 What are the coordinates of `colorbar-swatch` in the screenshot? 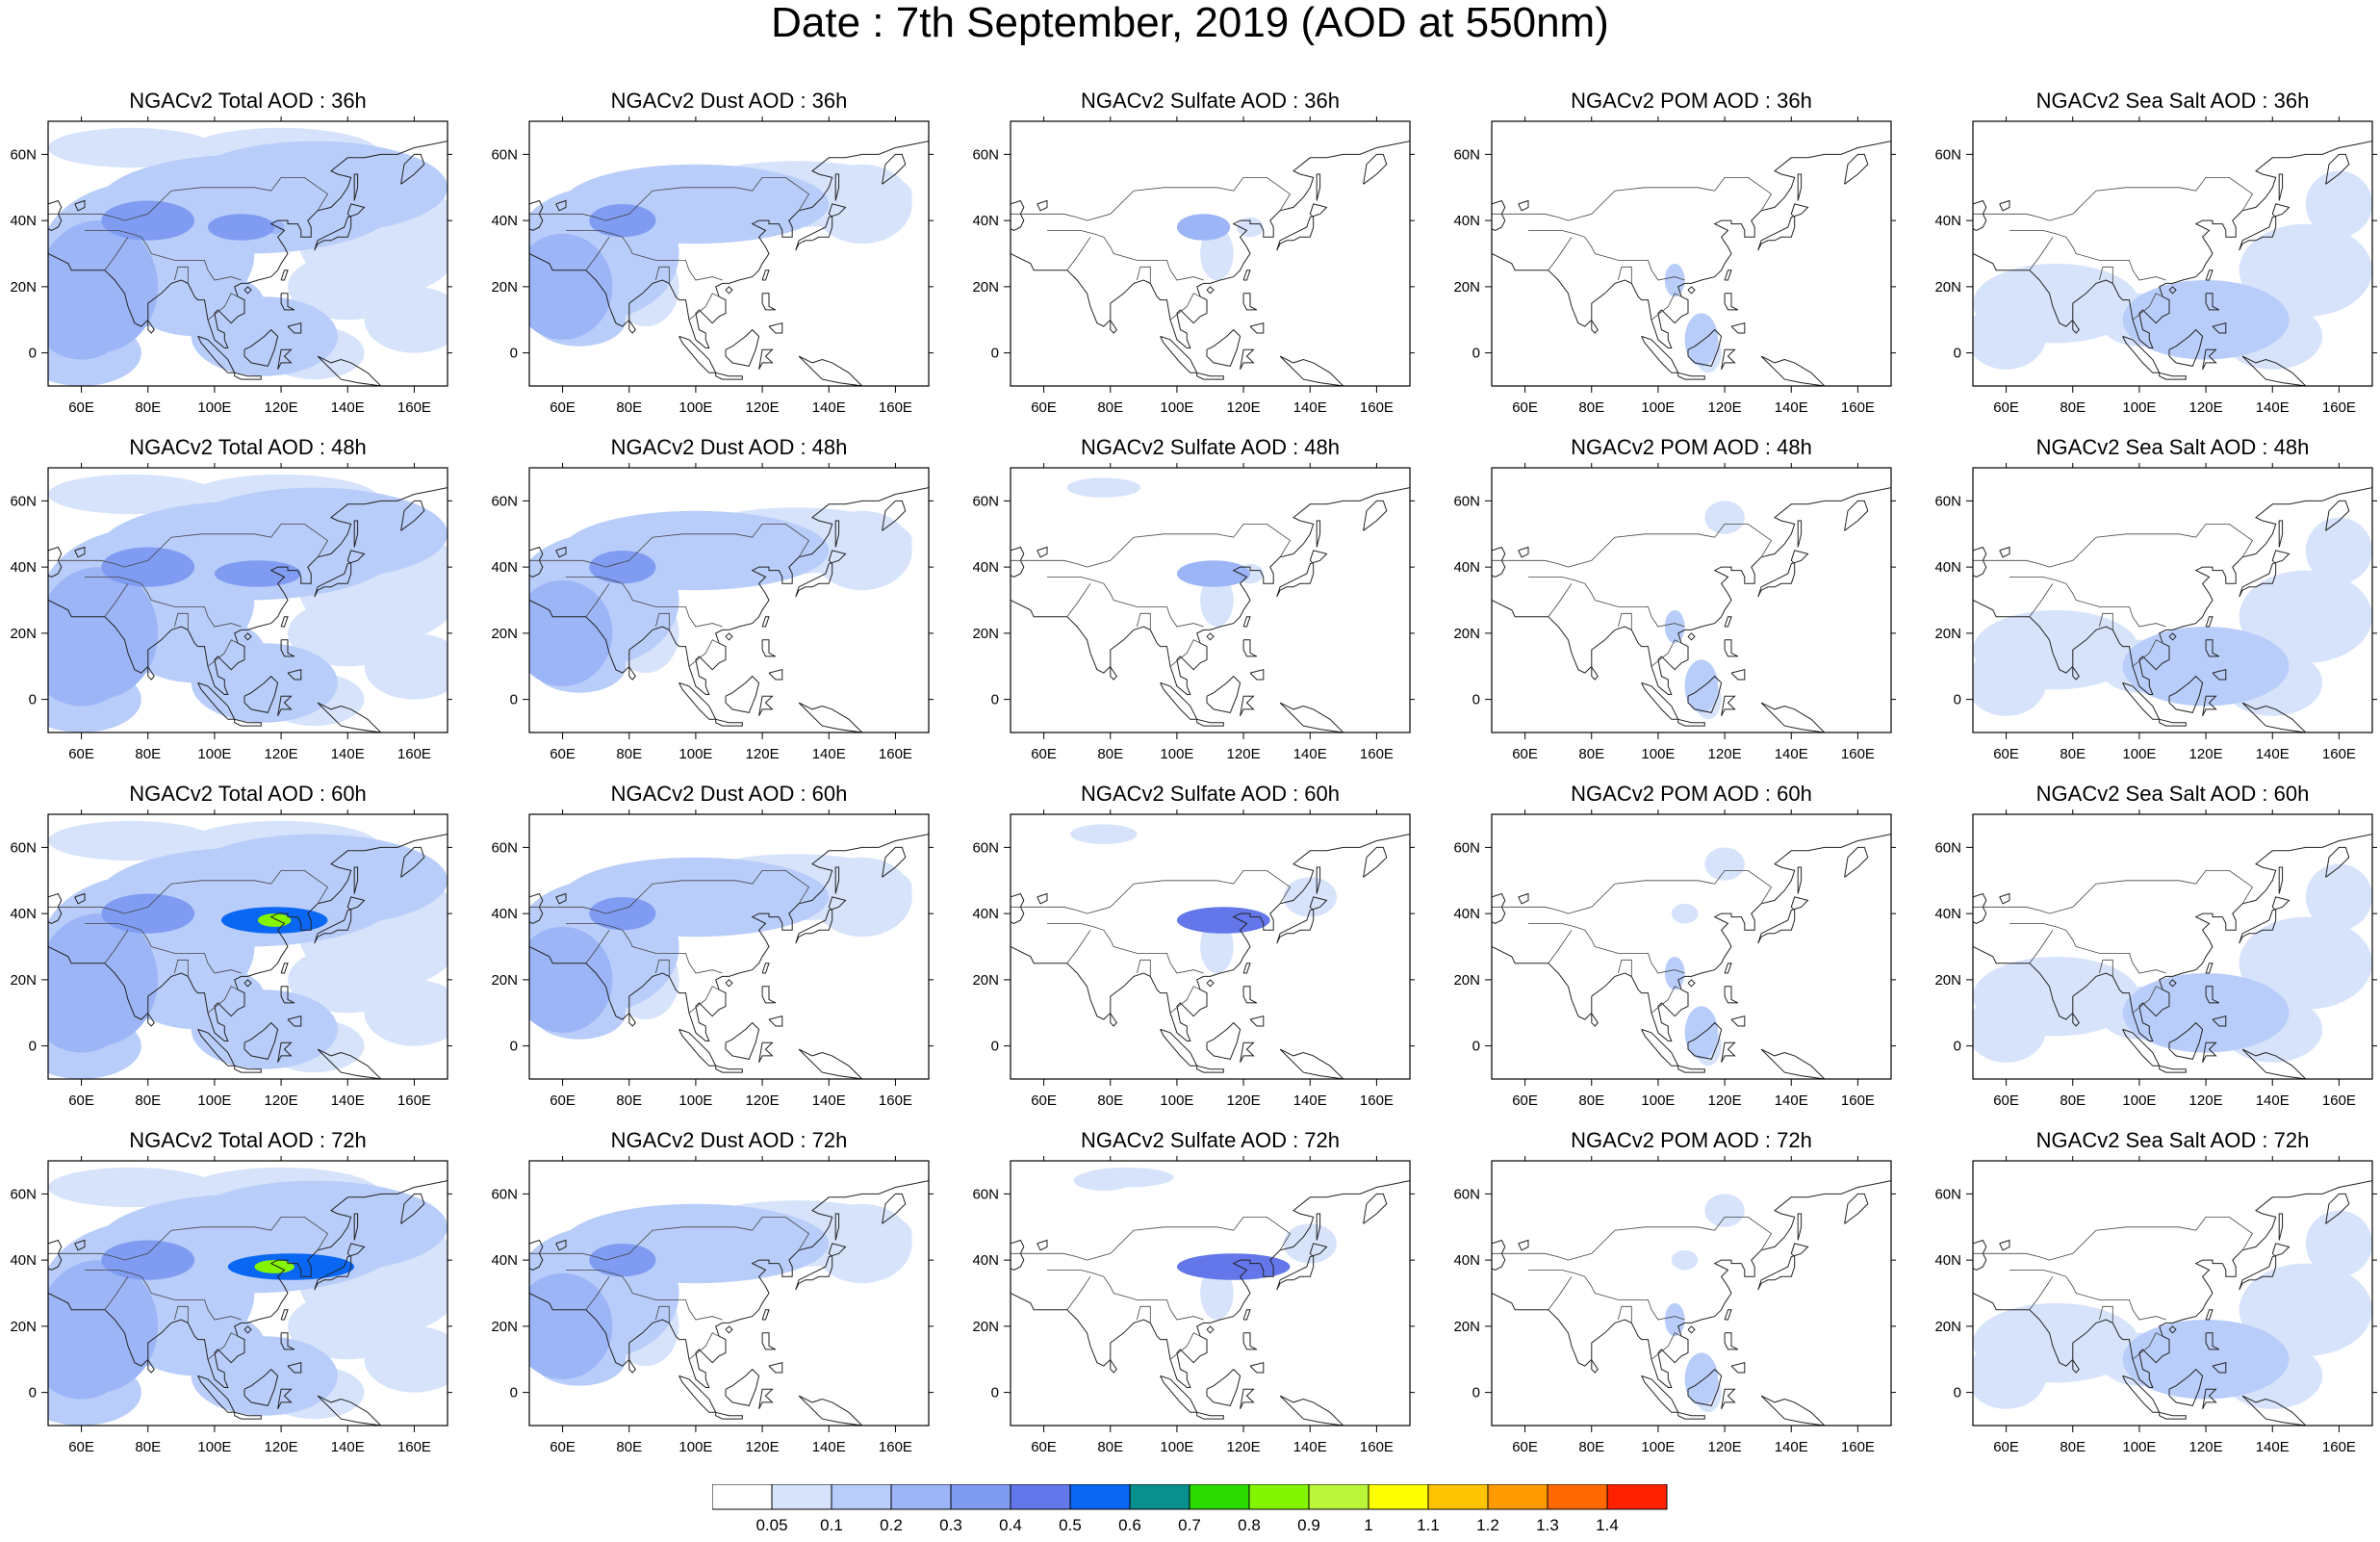 It's located at (1279, 1497).